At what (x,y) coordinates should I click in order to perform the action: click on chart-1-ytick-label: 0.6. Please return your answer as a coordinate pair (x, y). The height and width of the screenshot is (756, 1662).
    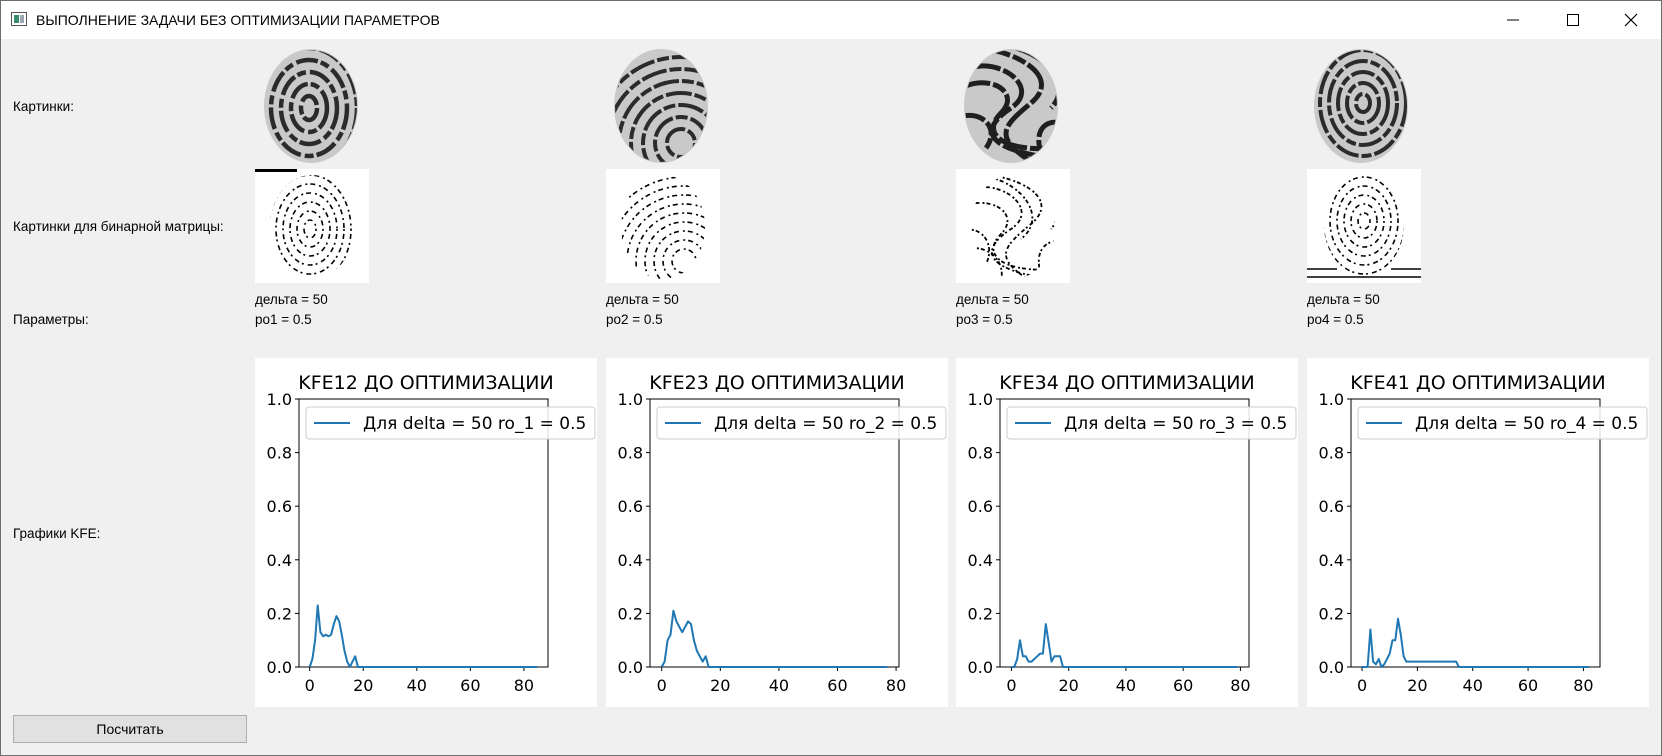
    Looking at the image, I should click on (279, 506).